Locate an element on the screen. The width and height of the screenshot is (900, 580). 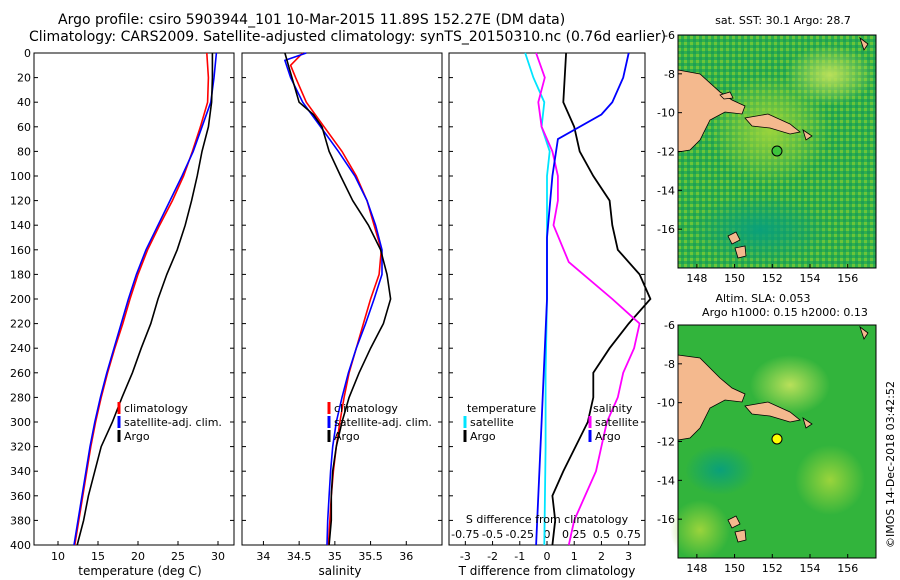
sst-cool-patch is located at coordinates (760, 230).